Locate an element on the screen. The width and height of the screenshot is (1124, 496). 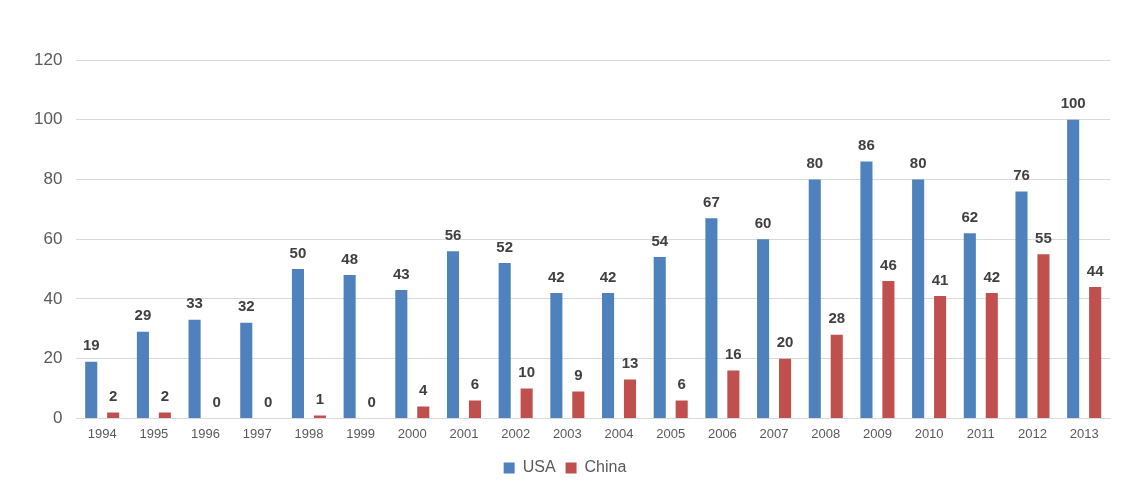
y-tick-label: 40 is located at coordinates (53, 298).